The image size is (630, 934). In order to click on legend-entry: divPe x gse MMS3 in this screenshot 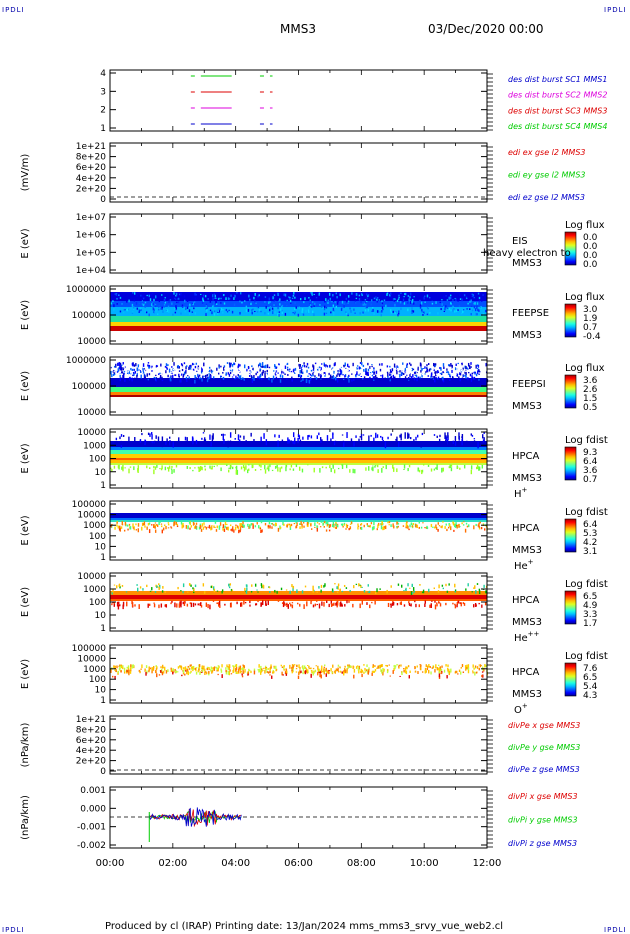, I will do `click(544, 725)`.